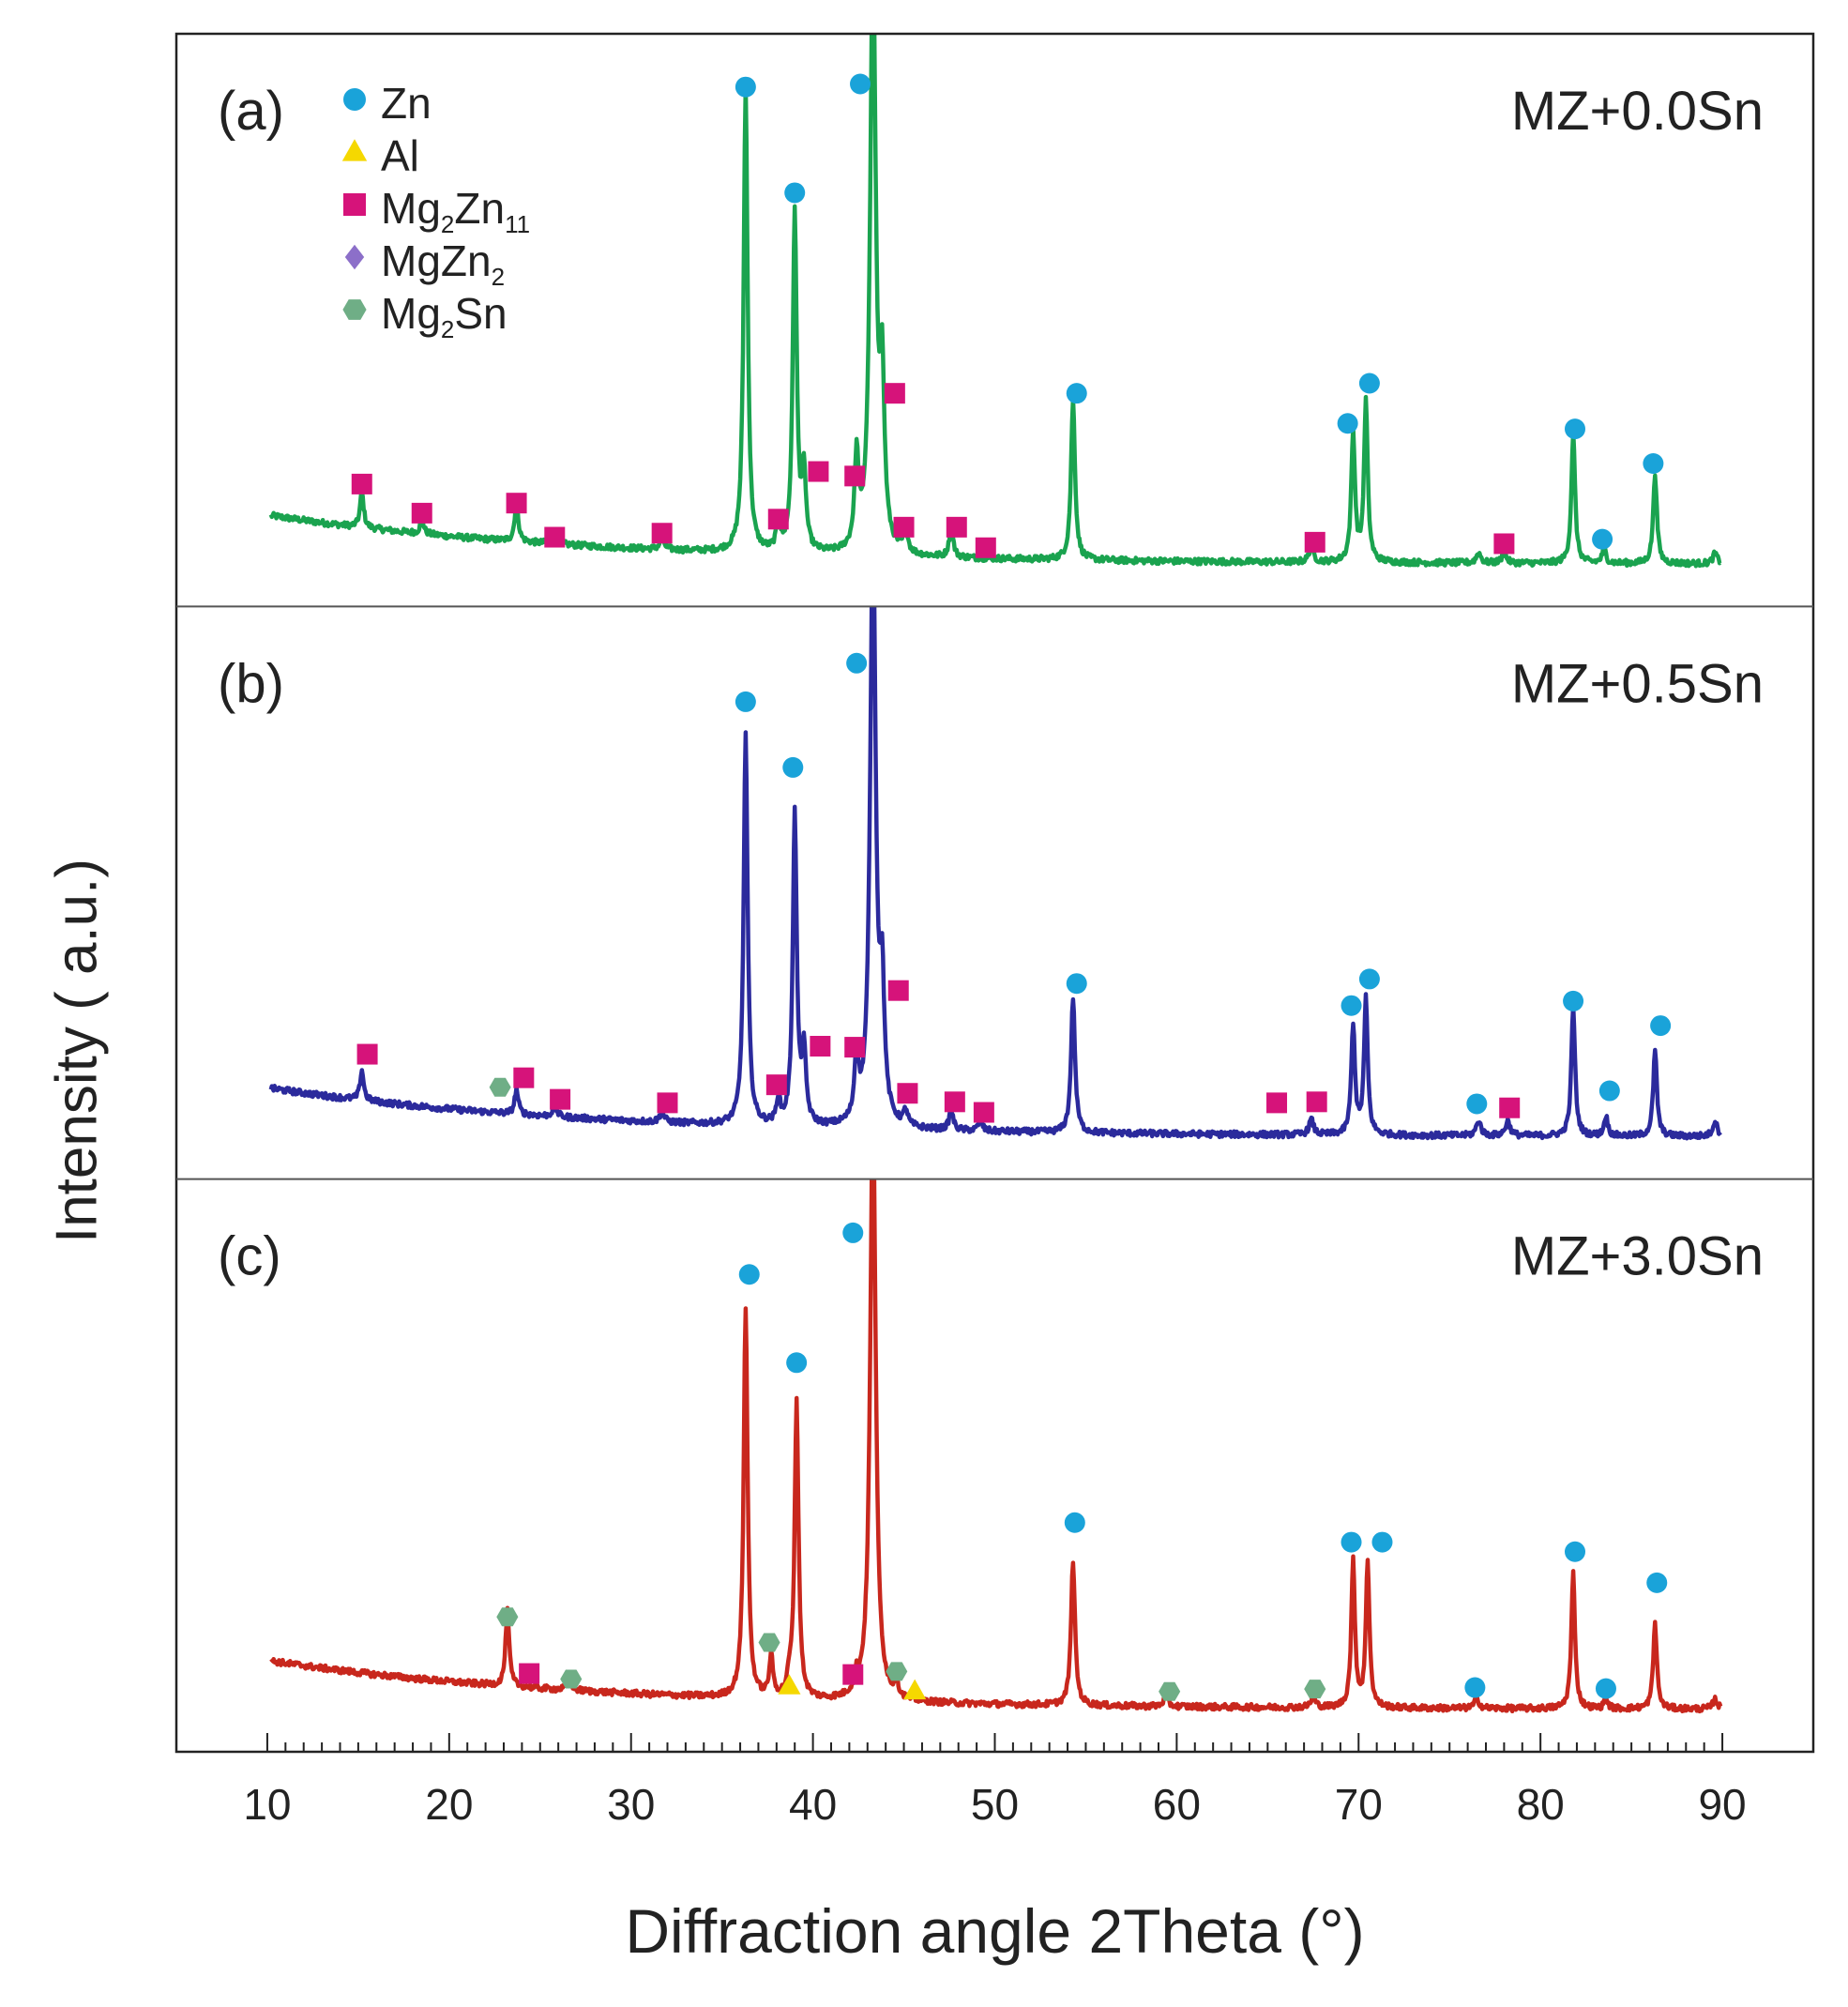 This screenshot has height=2007, width=1848. What do you see at coordinates (77, 1051) in the screenshot?
I see `y-axis-label-text: Intensity ( a.u.)` at bounding box center [77, 1051].